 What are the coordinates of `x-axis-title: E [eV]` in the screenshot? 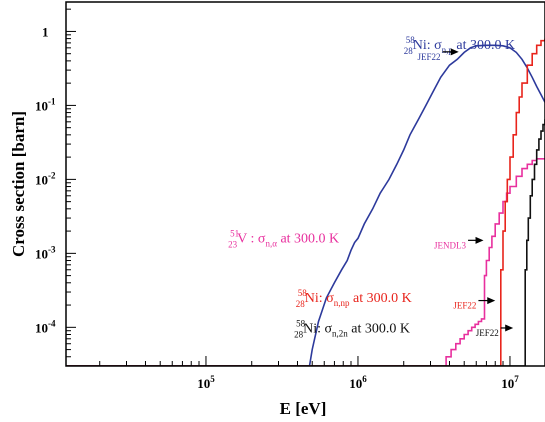 It's located at (303, 408).